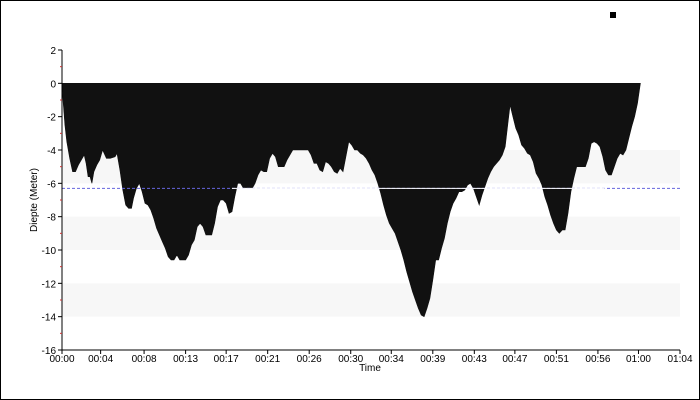  I want to click on y-tick-label: -4, so click(51, 151).